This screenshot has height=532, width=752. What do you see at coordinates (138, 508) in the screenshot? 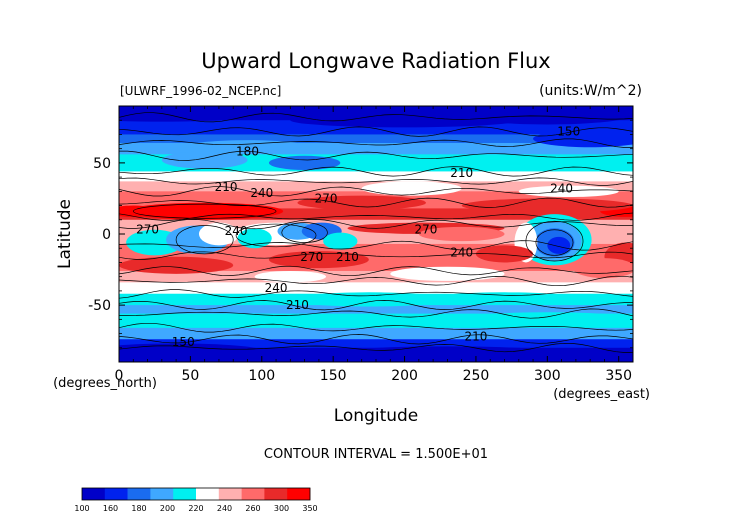
I see `colorbar-tick-label: 180` at bounding box center [138, 508].